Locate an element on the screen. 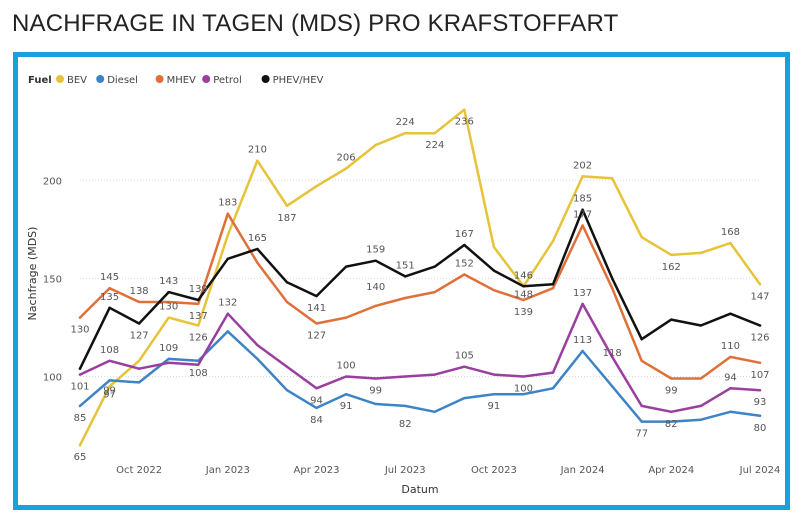 The width and height of the screenshot is (800, 522). data-label-bev: 187 is located at coordinates (286, 218).